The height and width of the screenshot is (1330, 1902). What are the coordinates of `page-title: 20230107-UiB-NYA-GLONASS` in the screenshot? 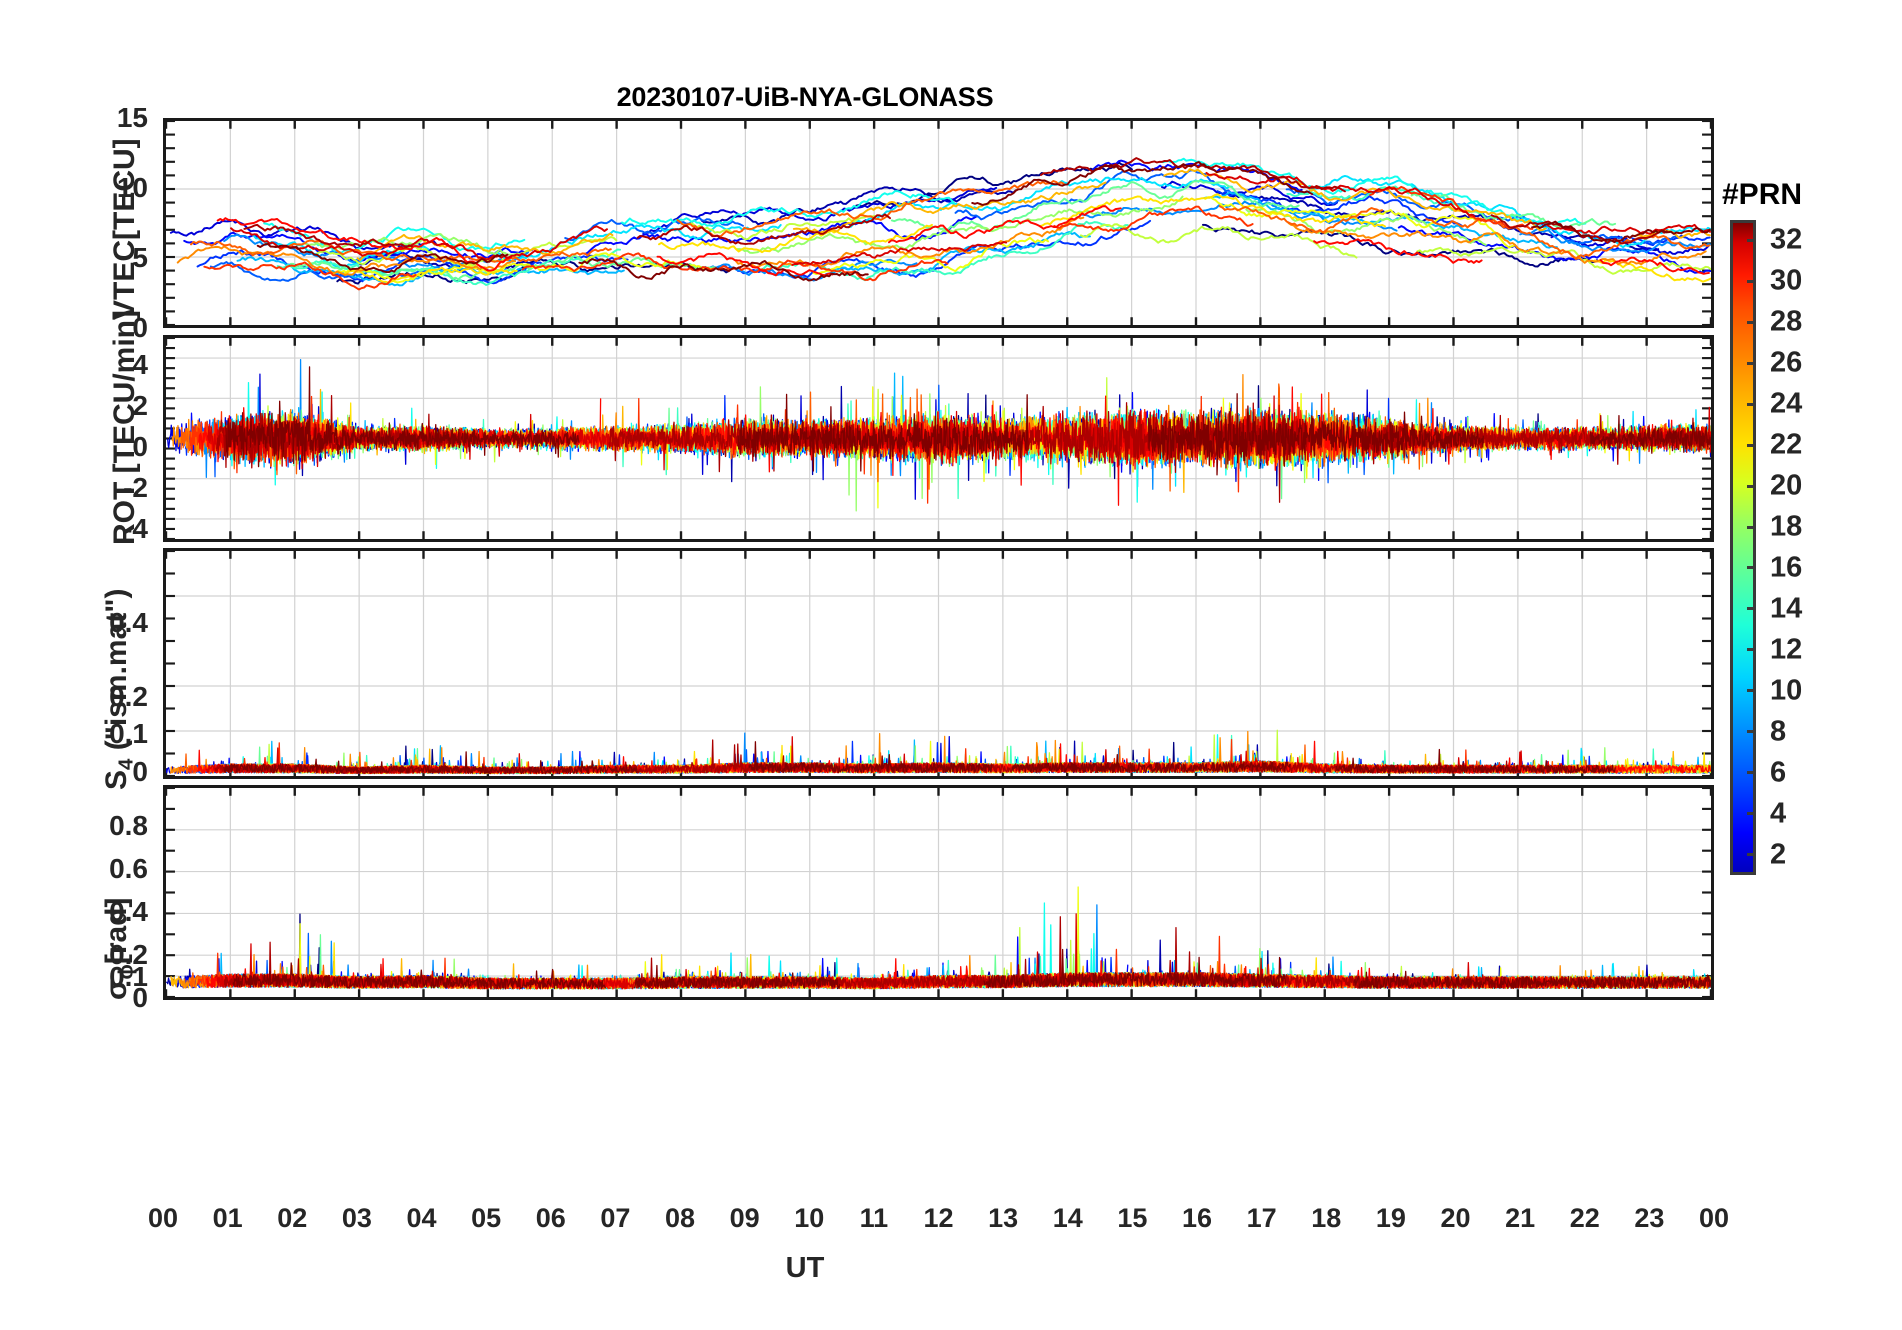 It's located at (805, 97).